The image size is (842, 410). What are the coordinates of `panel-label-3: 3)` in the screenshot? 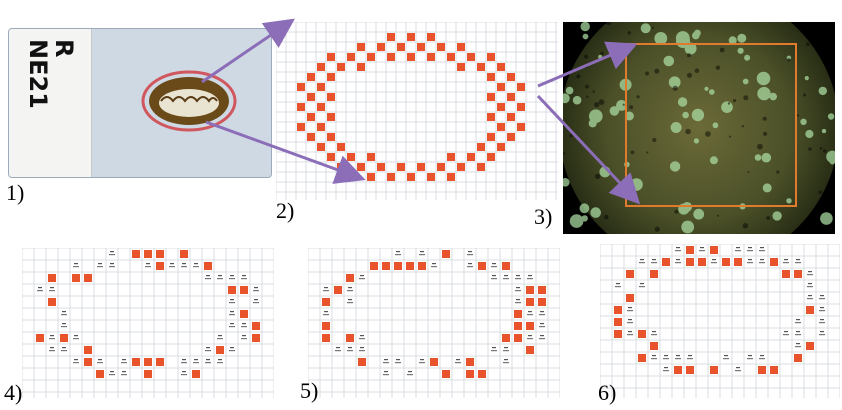 It's located at (543, 216).